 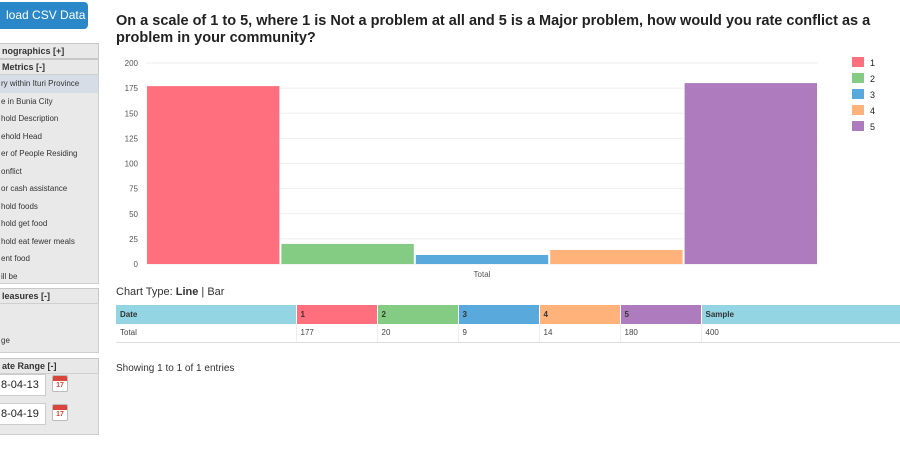 What do you see at coordinates (580, 314) in the screenshot?
I see `table-header-cell: 4` at bounding box center [580, 314].